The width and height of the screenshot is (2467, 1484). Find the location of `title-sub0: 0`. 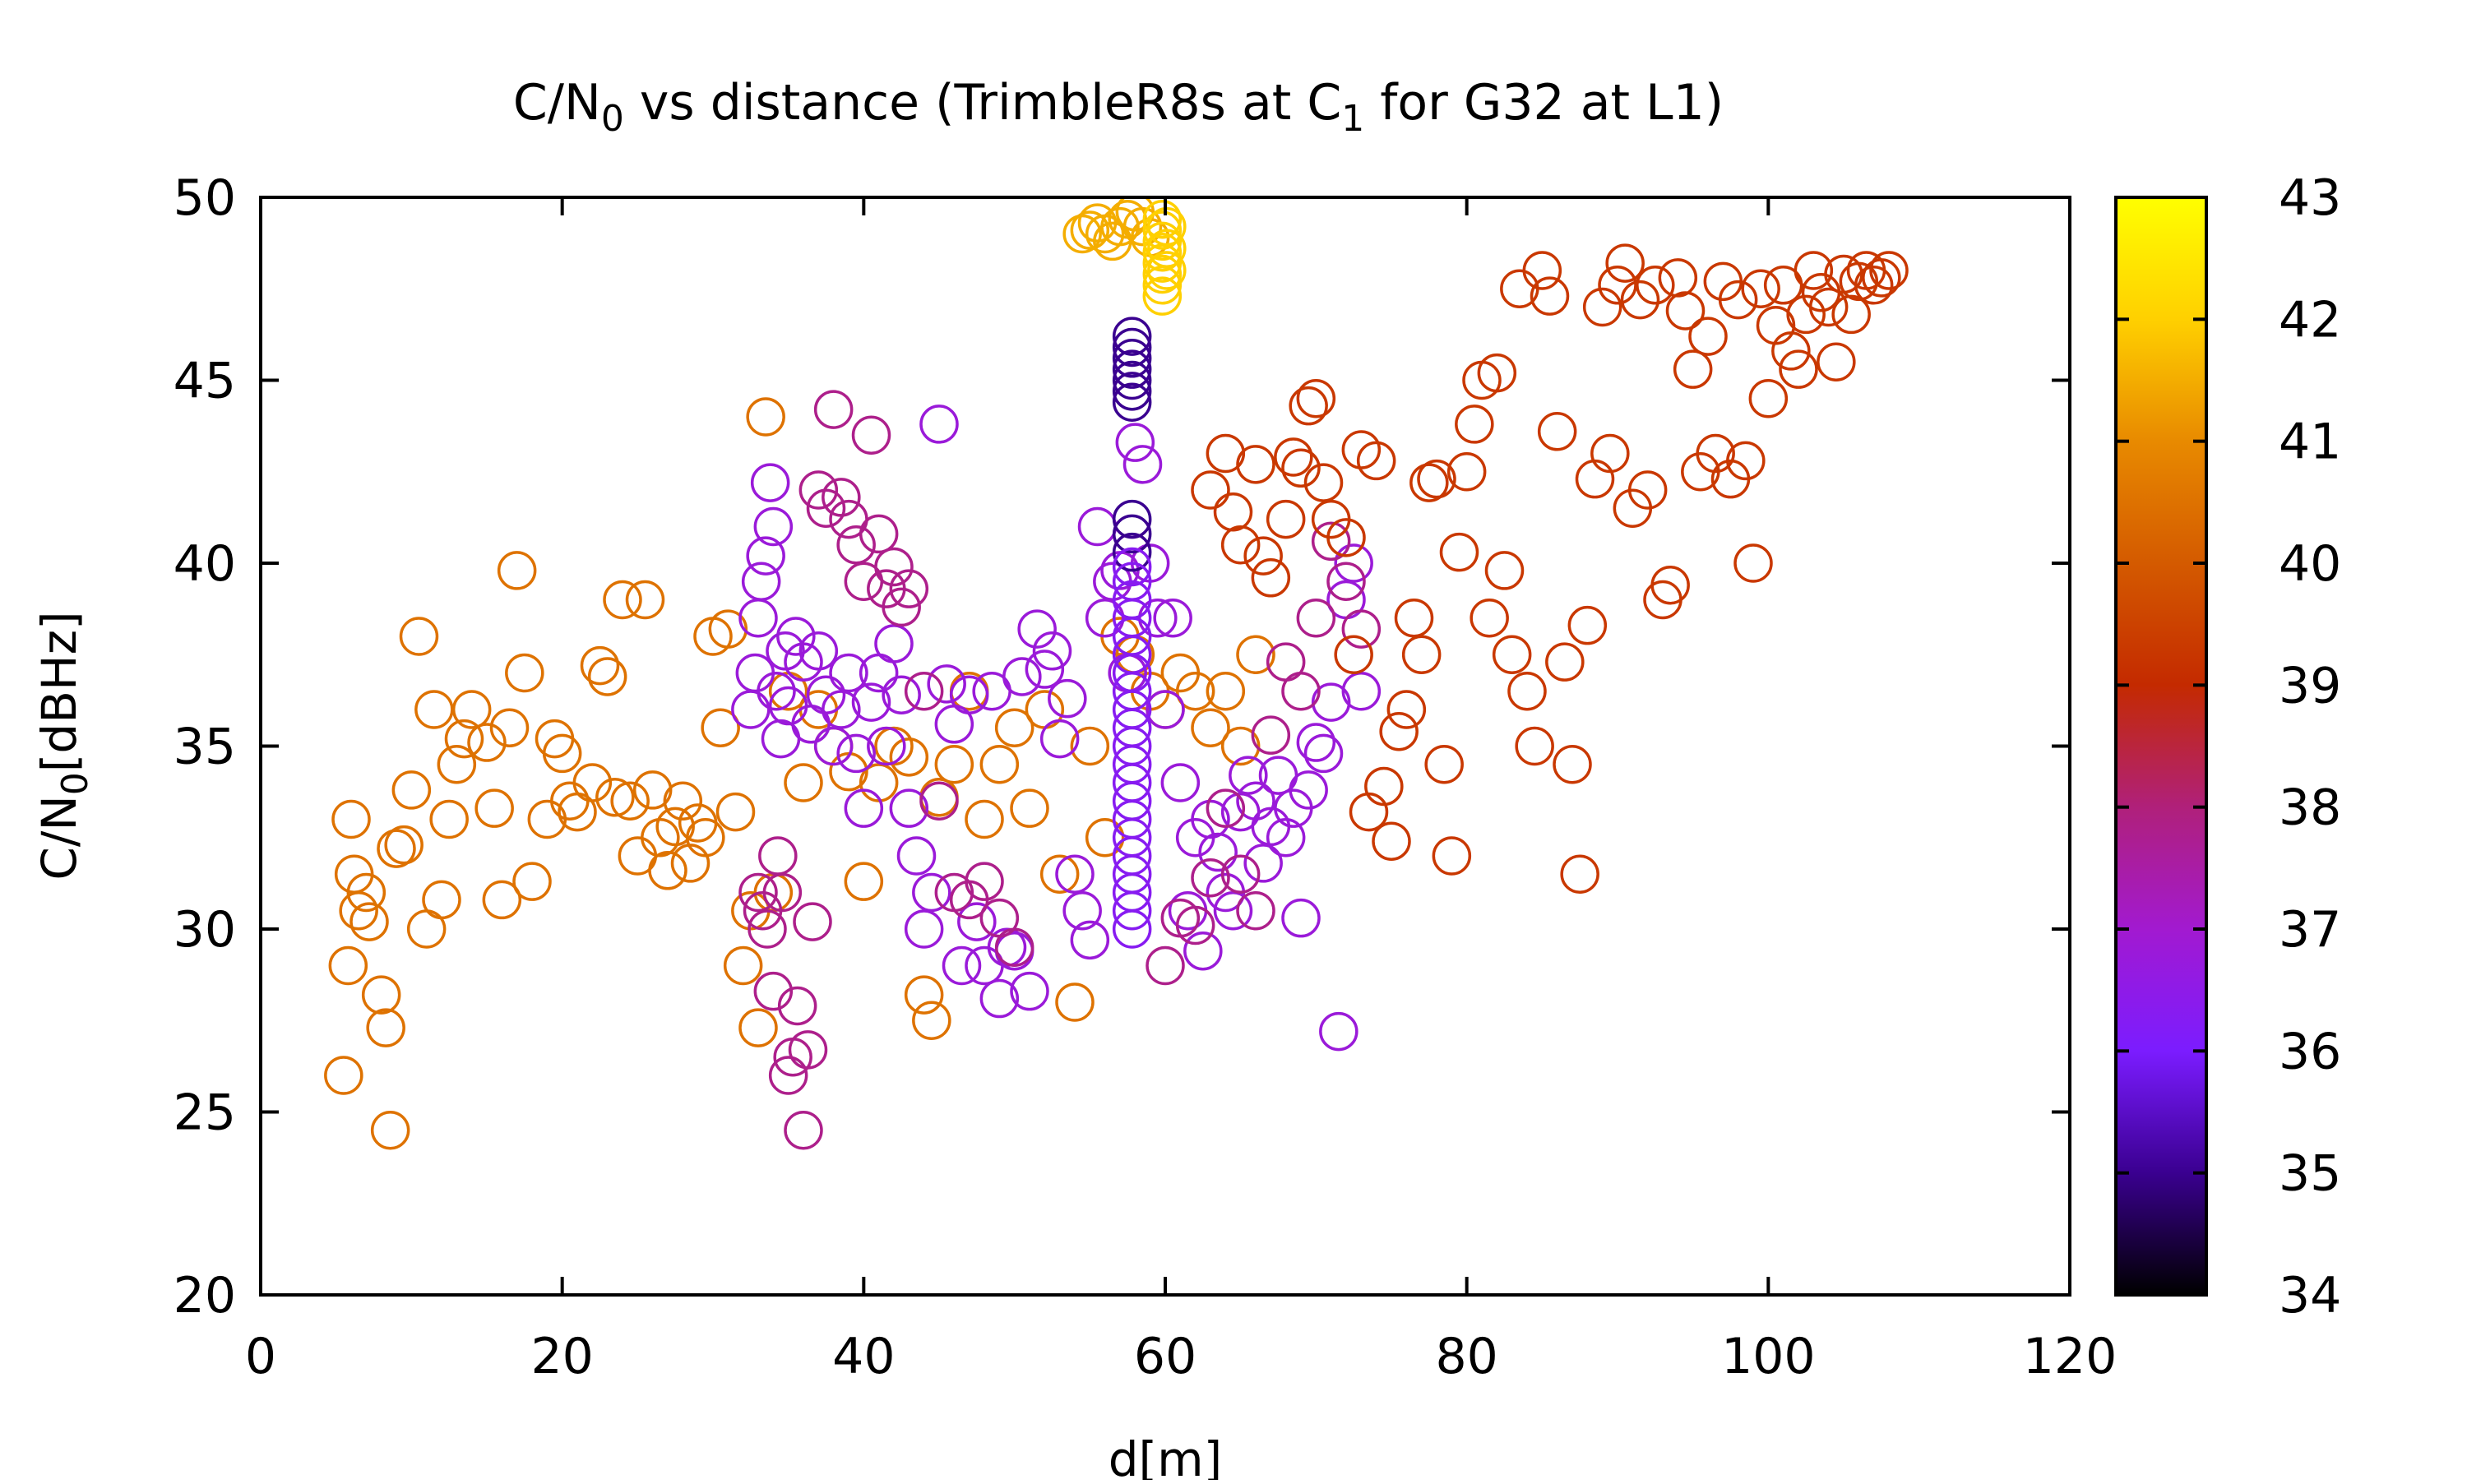

title-sub0: 0 is located at coordinates (612, 119).